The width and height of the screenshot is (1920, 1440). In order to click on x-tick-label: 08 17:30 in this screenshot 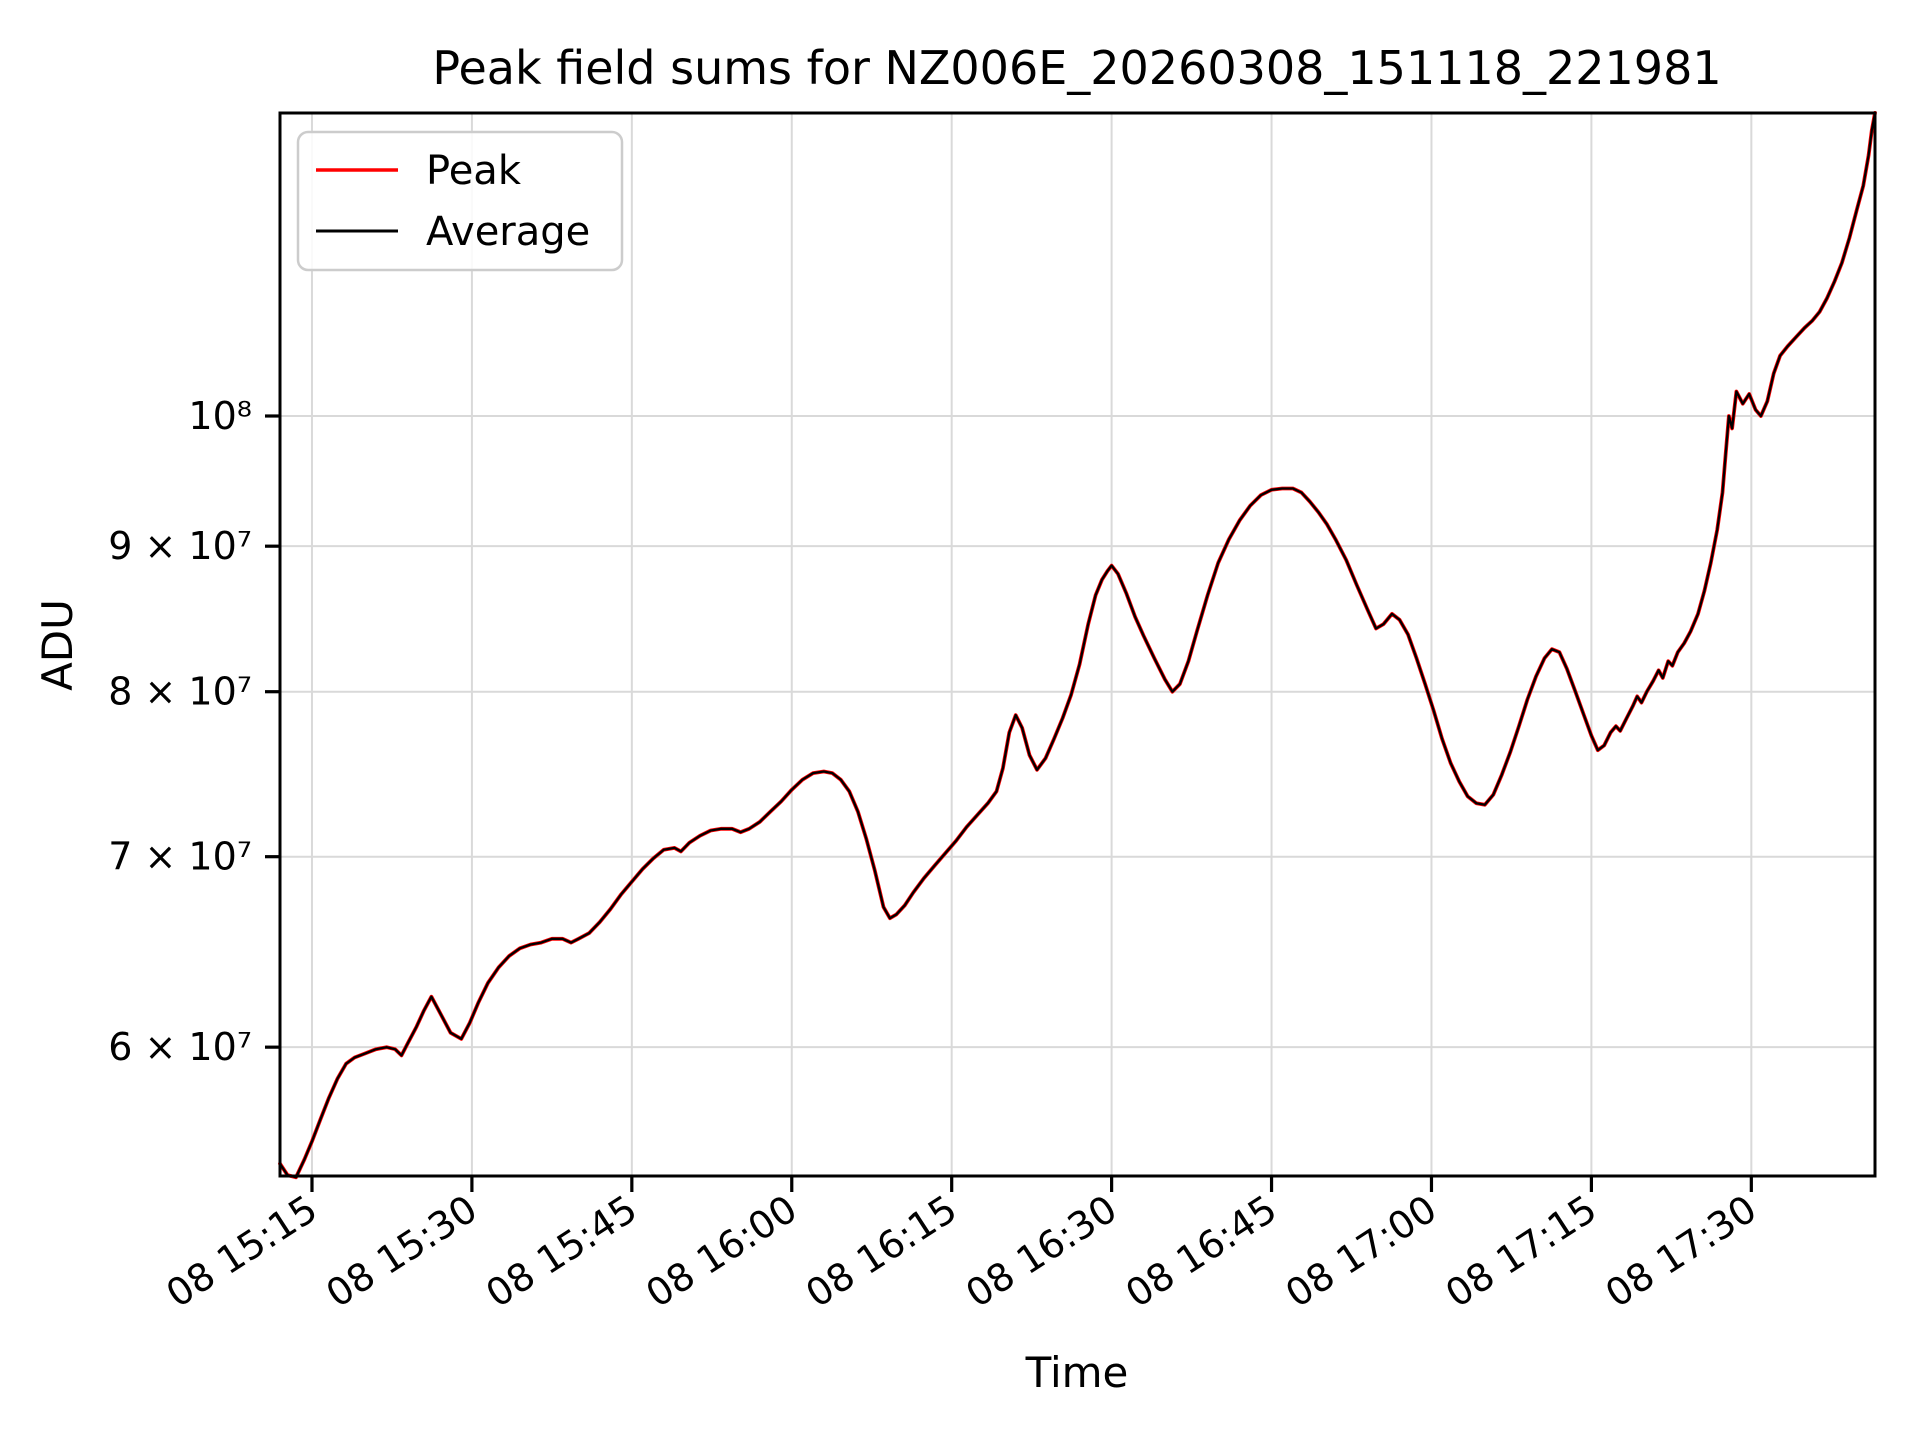, I will do `click(1681, 1251)`.